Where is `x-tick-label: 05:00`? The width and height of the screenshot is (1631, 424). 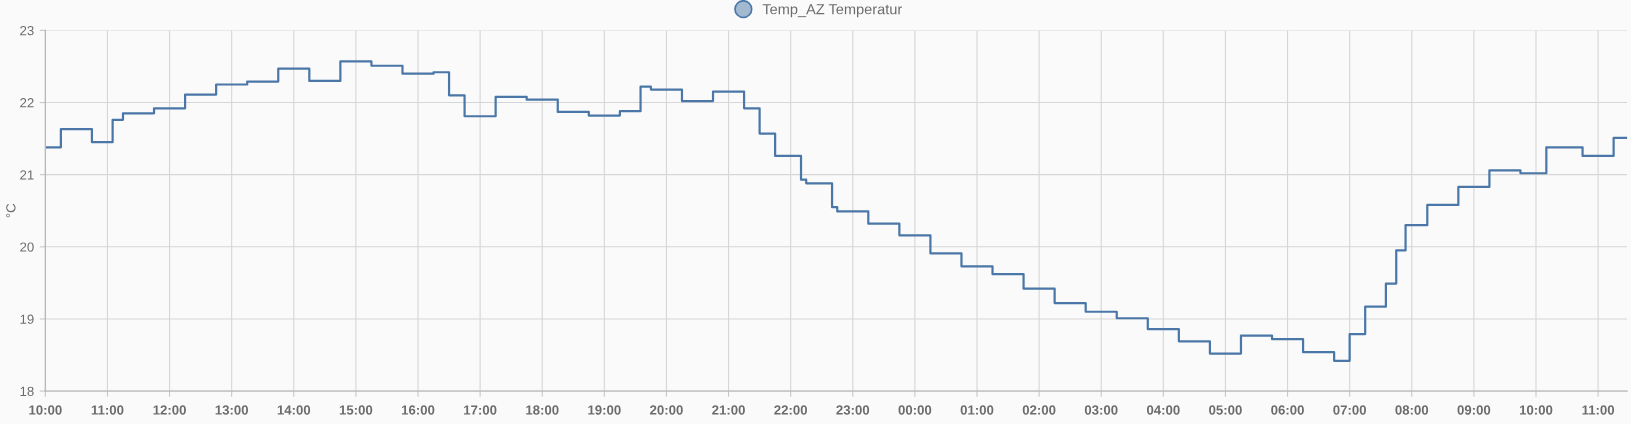 x-tick-label: 05:00 is located at coordinates (1225, 410).